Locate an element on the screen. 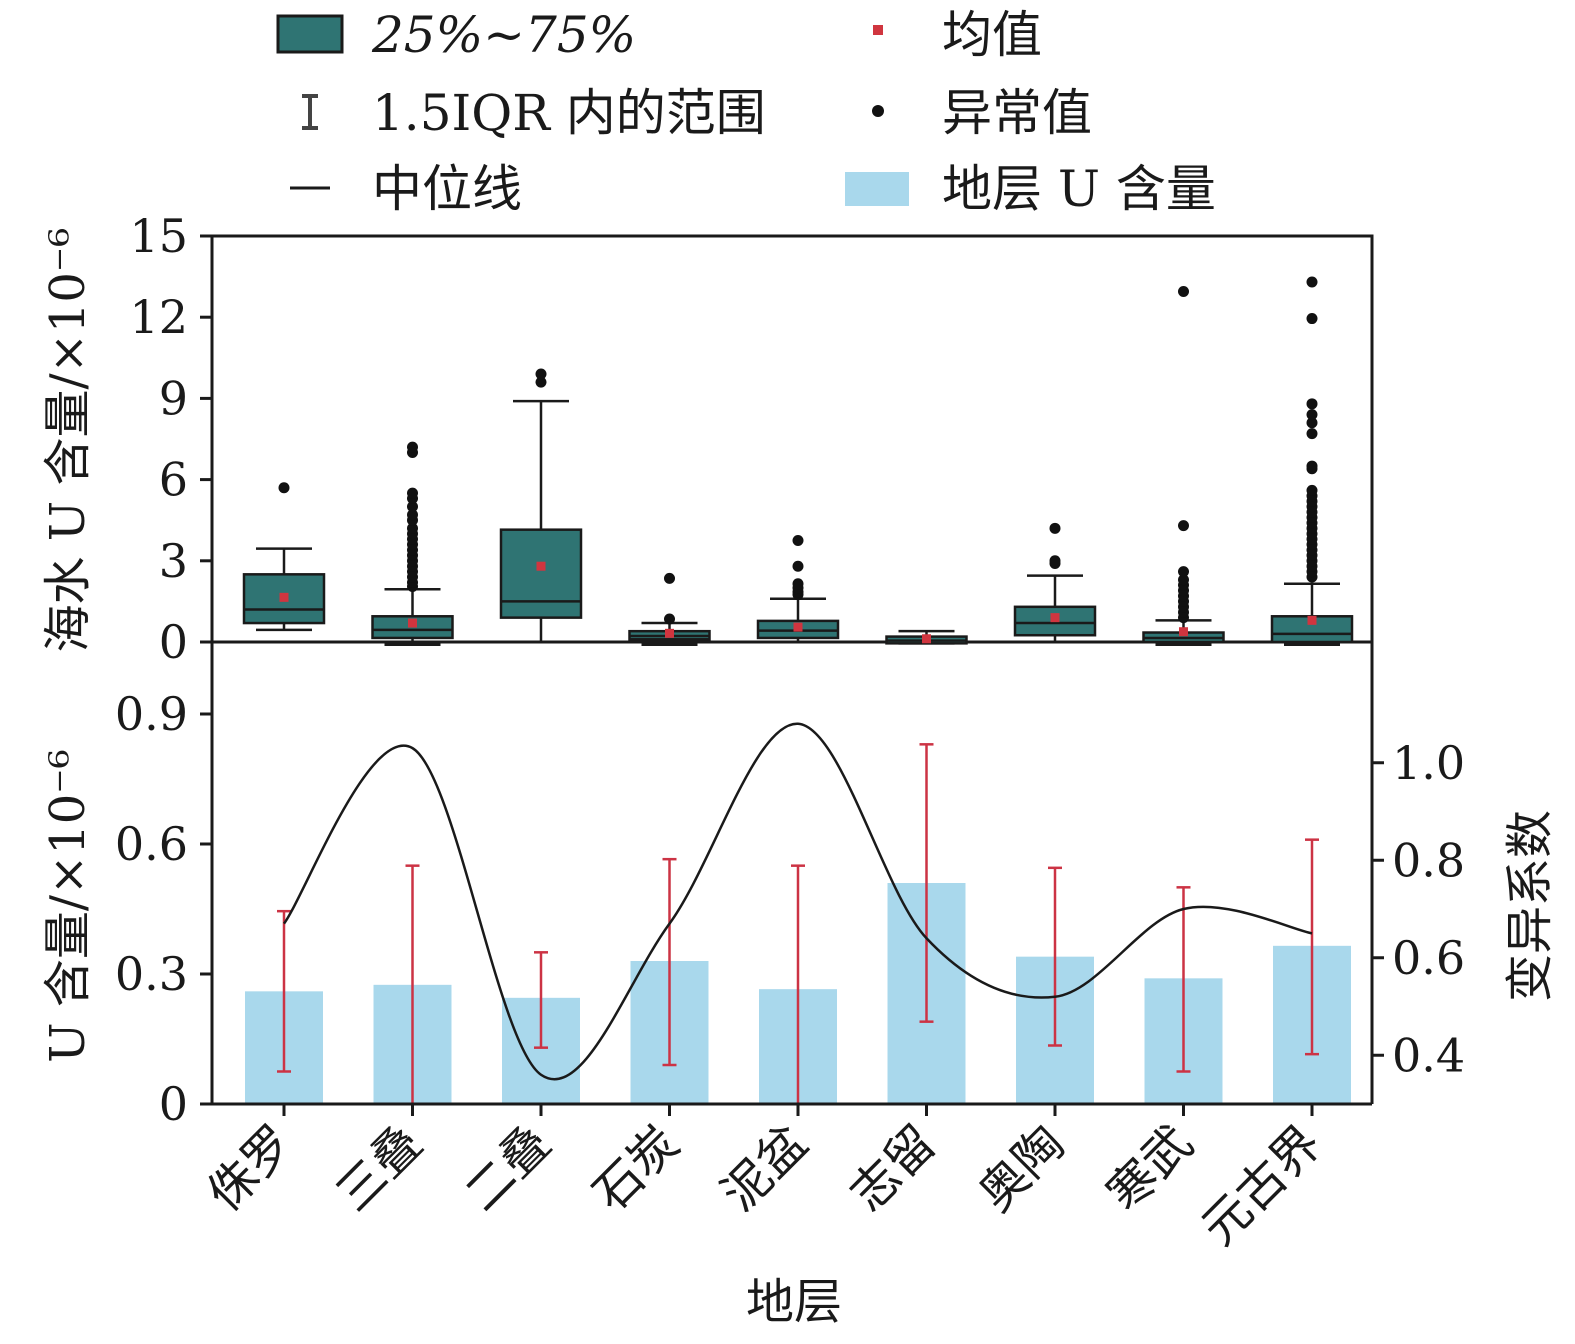 This screenshot has height=1344, width=1575. bar-y-title: U 含量/×10⁻⁶ is located at coordinates (68, 906).